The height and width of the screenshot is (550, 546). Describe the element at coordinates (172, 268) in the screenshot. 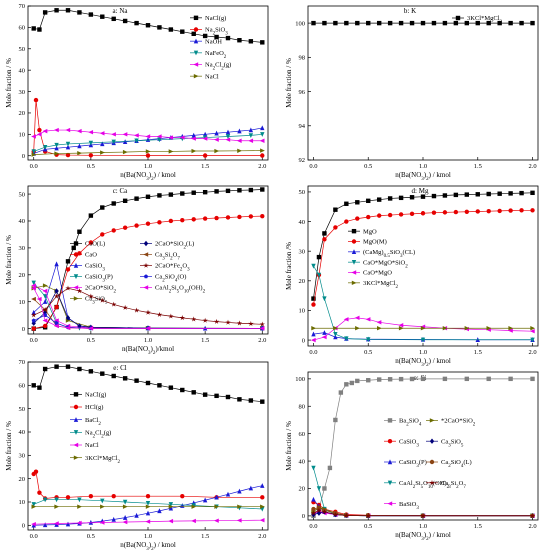

I see `legend-label: 2CaO*Fe2O3` at that location.